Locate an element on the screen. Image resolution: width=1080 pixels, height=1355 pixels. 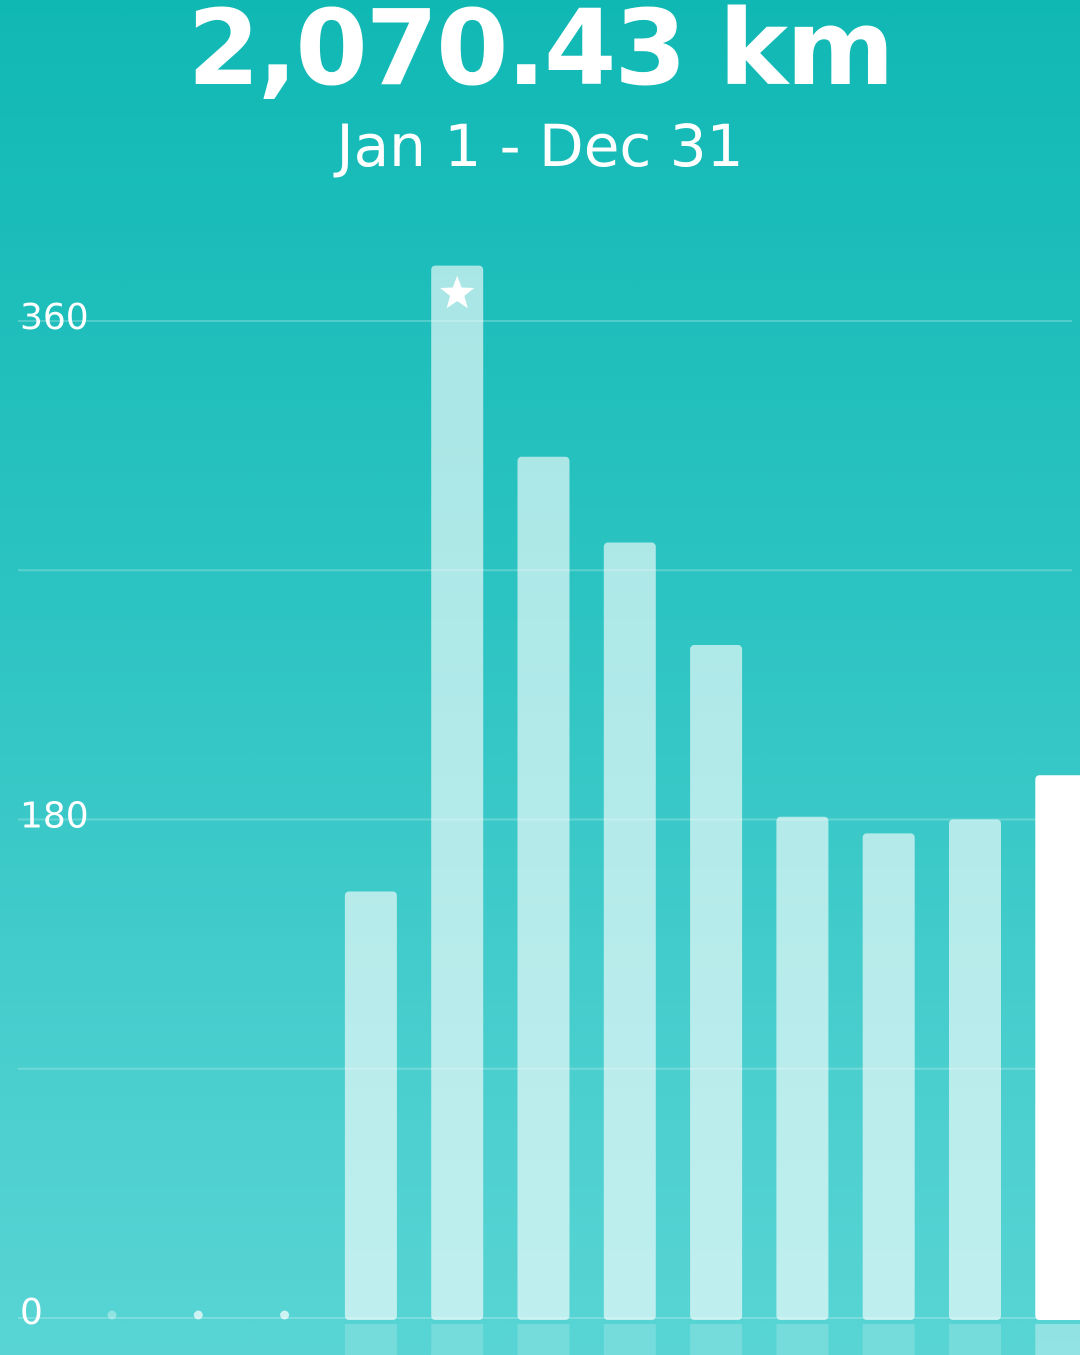
y-tick-label: 0 is located at coordinates (31, 1312).